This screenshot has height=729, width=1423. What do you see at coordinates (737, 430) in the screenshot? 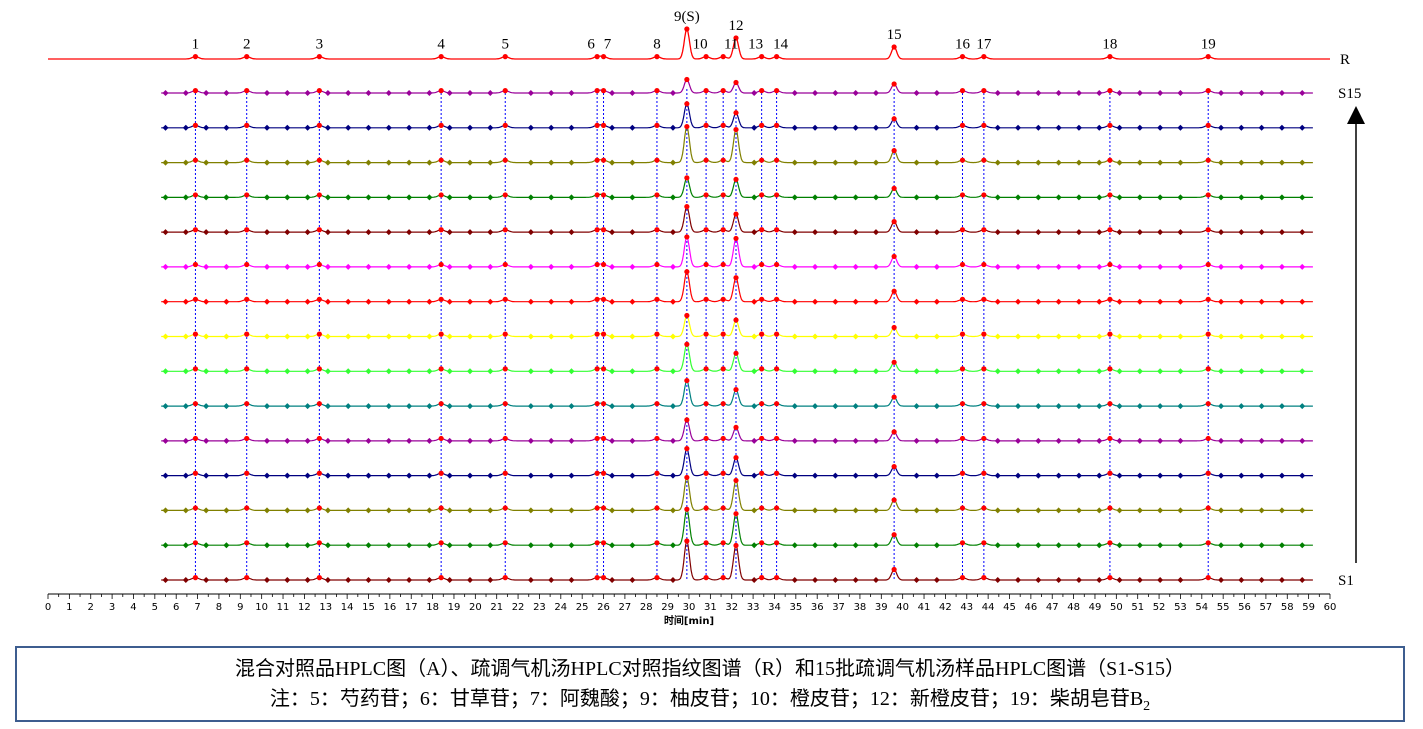
I see `trace-line` at bounding box center [737, 430].